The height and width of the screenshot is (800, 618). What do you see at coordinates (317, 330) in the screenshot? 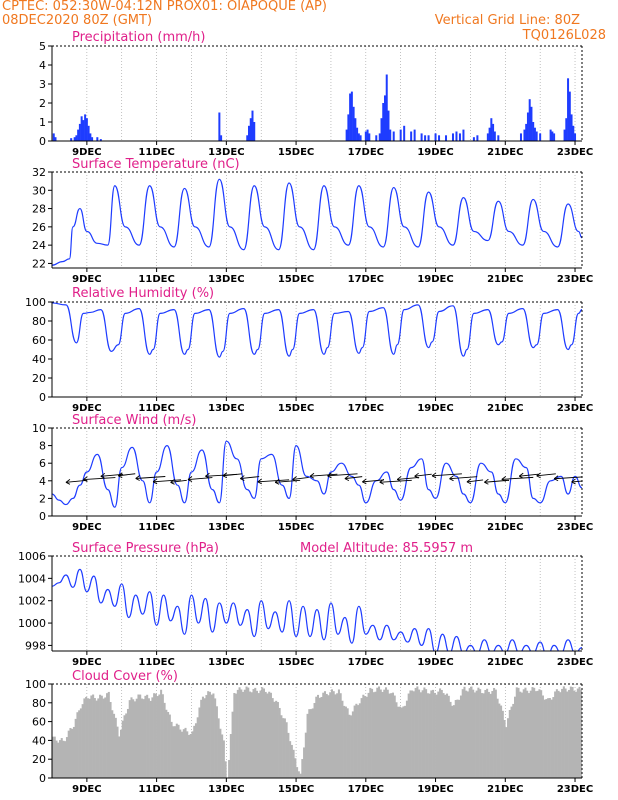
I see `series-line` at bounding box center [317, 330].